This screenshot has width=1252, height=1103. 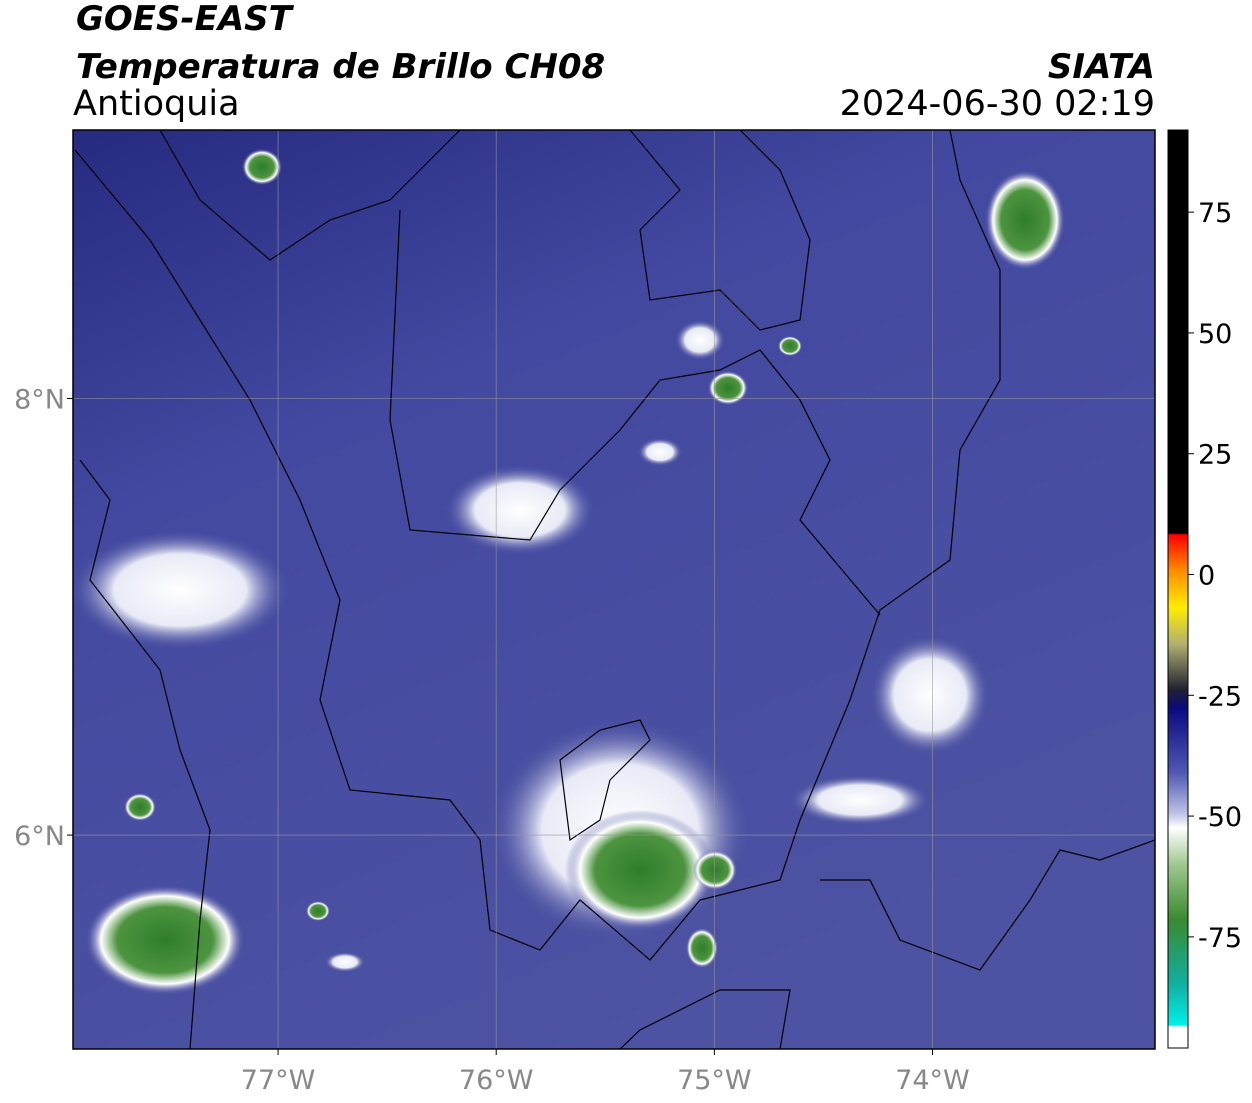 What do you see at coordinates (185, 19) in the screenshot?
I see `title: GOES-EAST` at bounding box center [185, 19].